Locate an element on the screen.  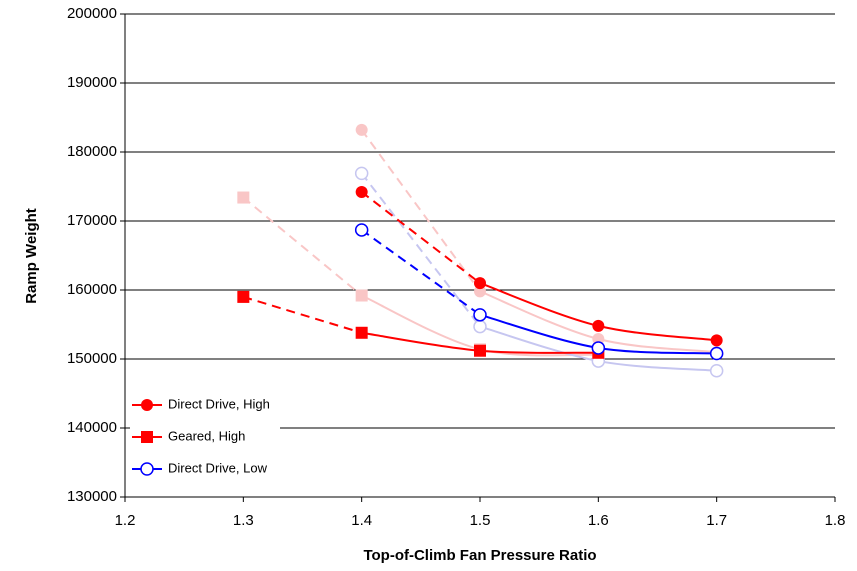
x-tick-label: 1.2 is located at coordinates (125, 520).